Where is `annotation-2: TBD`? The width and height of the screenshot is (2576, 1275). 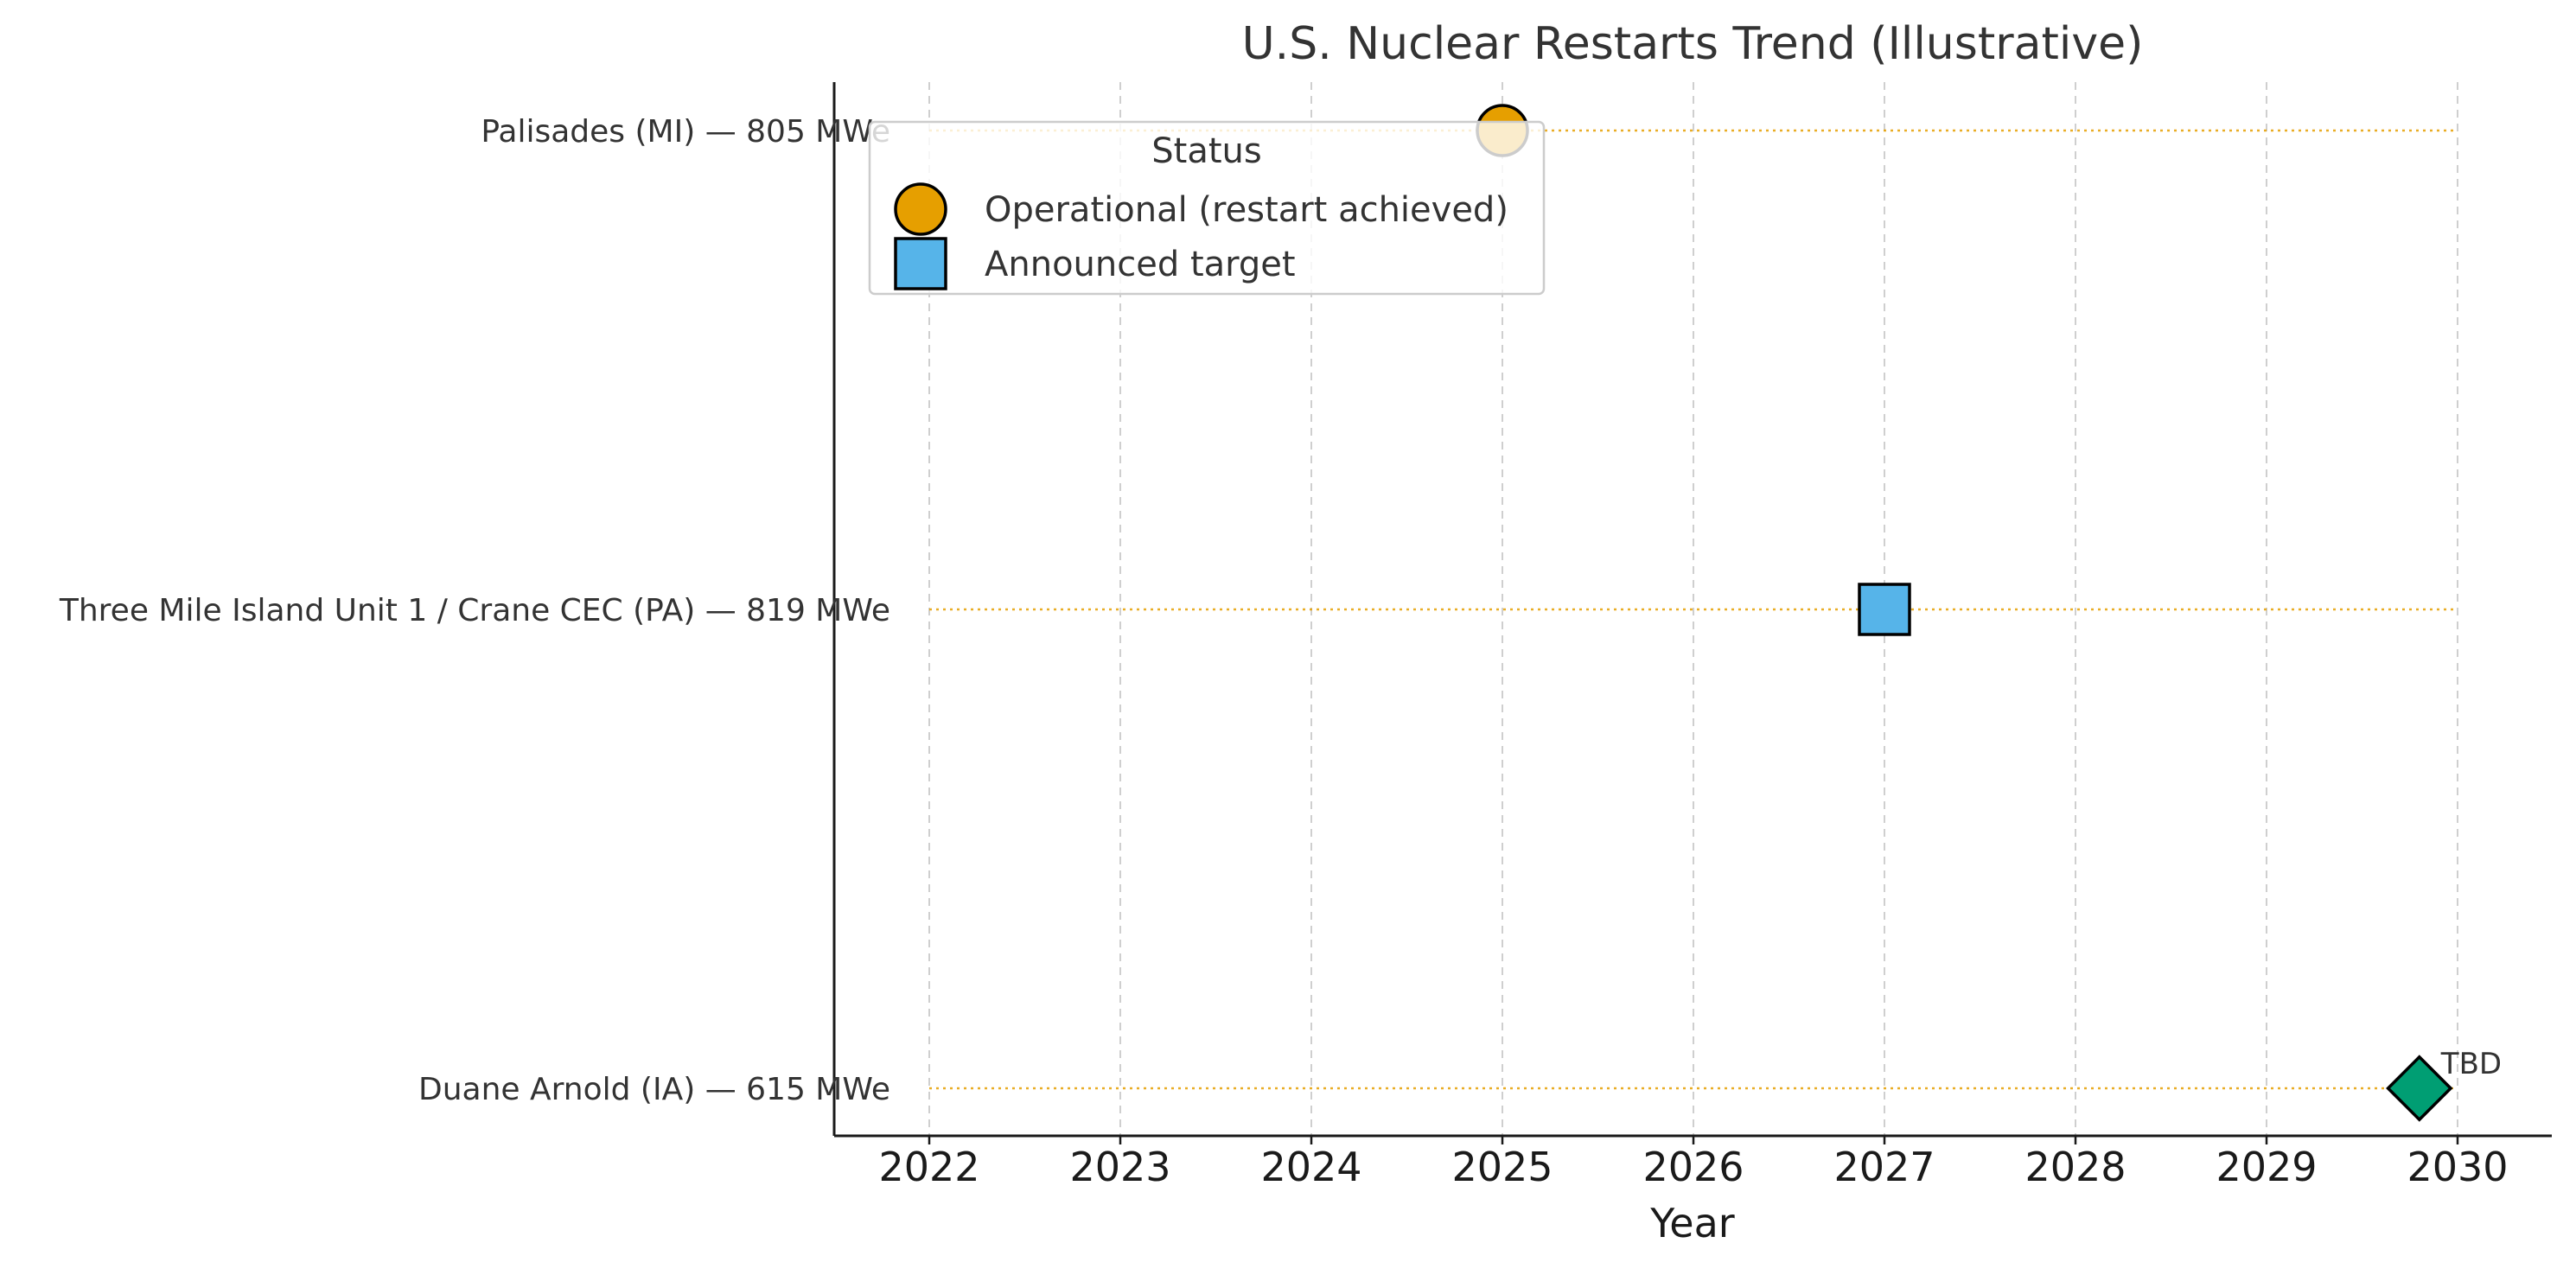
annotation-2: TBD is located at coordinates (2471, 1064).